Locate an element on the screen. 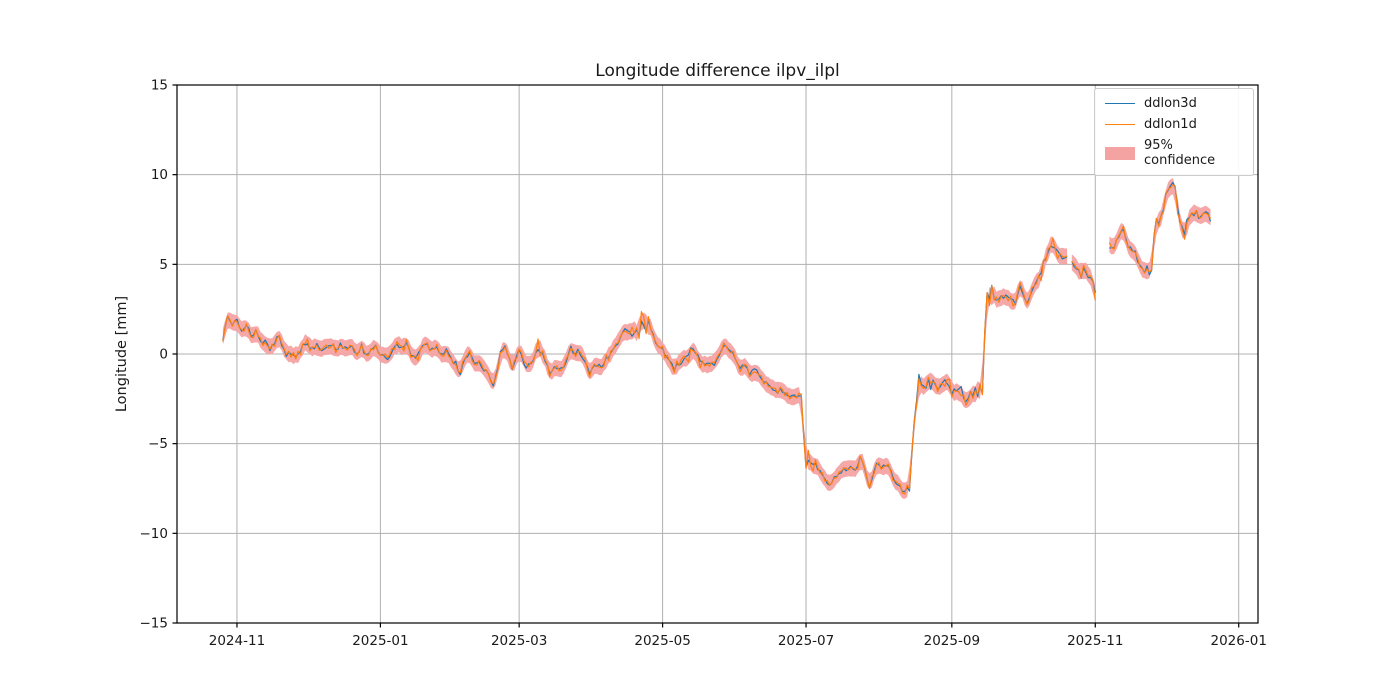  legend-item-confidence: 95% confidence is located at coordinates (1174, 153).